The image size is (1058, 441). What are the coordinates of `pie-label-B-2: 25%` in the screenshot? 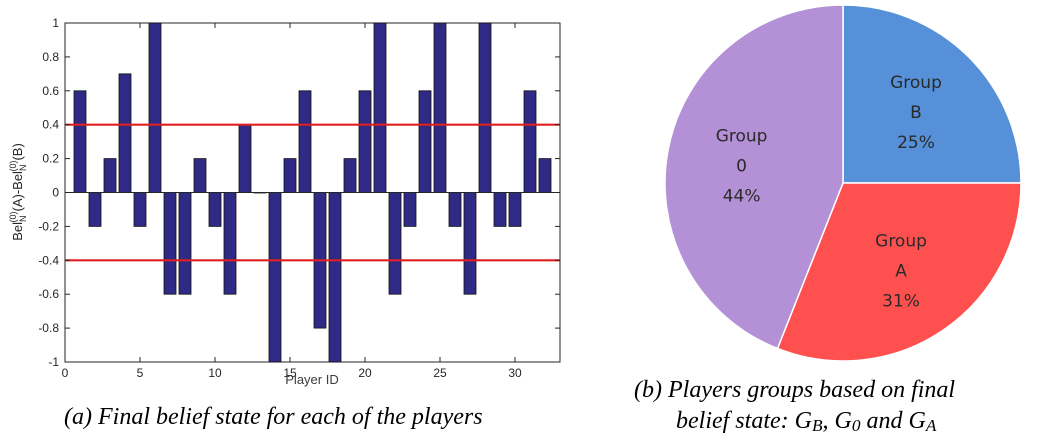 It's located at (916, 143).